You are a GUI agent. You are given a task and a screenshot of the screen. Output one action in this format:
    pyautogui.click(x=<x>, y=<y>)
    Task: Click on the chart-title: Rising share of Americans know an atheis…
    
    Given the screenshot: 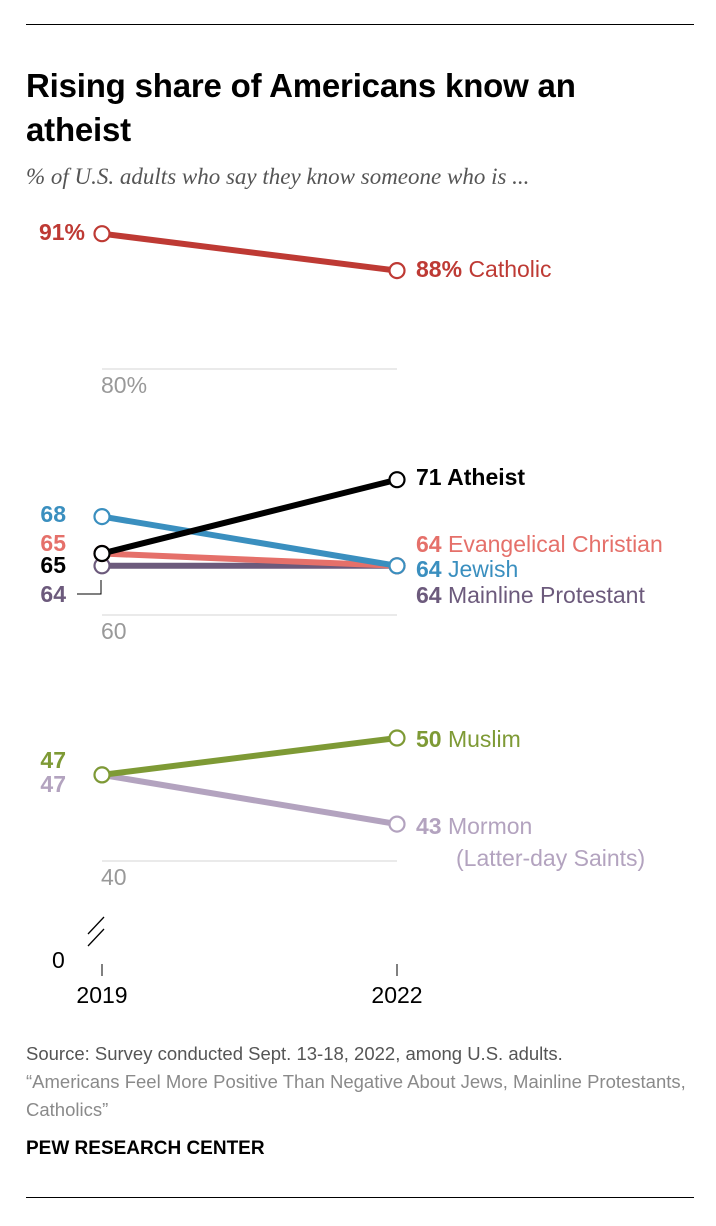 What is the action you would take?
    pyautogui.click(x=301, y=107)
    